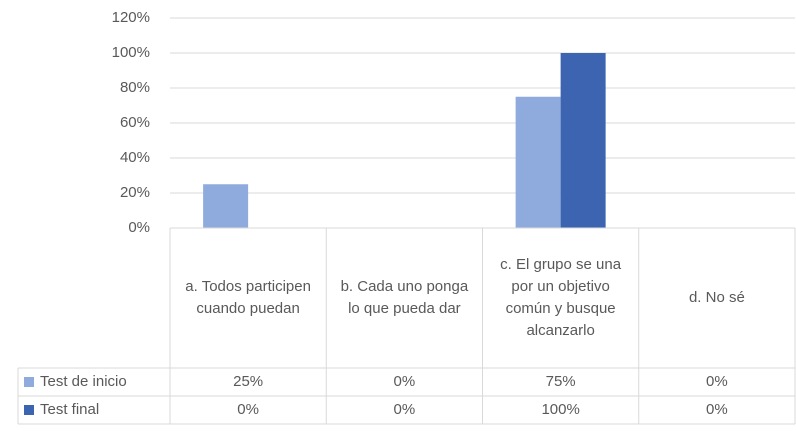 This screenshot has width=796, height=431. Describe the element at coordinates (135, 192) in the screenshot. I see `y-tick-label: 20%` at that location.